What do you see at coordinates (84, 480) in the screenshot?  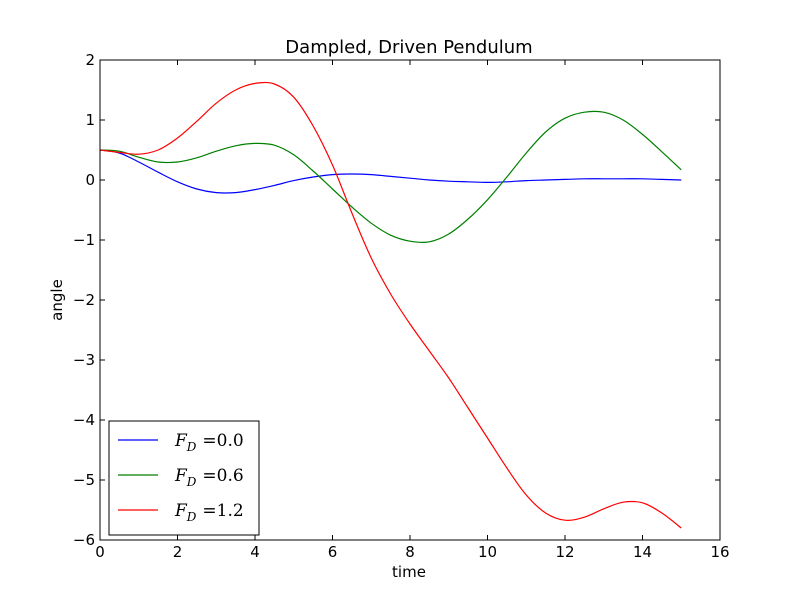 I see `y-tick-label: −5` at bounding box center [84, 480].